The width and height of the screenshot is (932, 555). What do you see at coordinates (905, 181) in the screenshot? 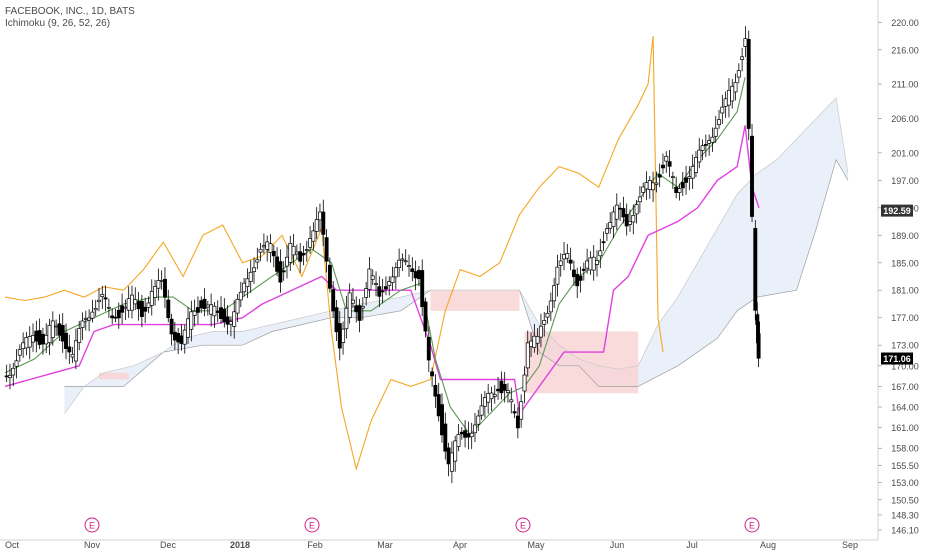
I see `price-tick-label: 197.00` at bounding box center [905, 181].